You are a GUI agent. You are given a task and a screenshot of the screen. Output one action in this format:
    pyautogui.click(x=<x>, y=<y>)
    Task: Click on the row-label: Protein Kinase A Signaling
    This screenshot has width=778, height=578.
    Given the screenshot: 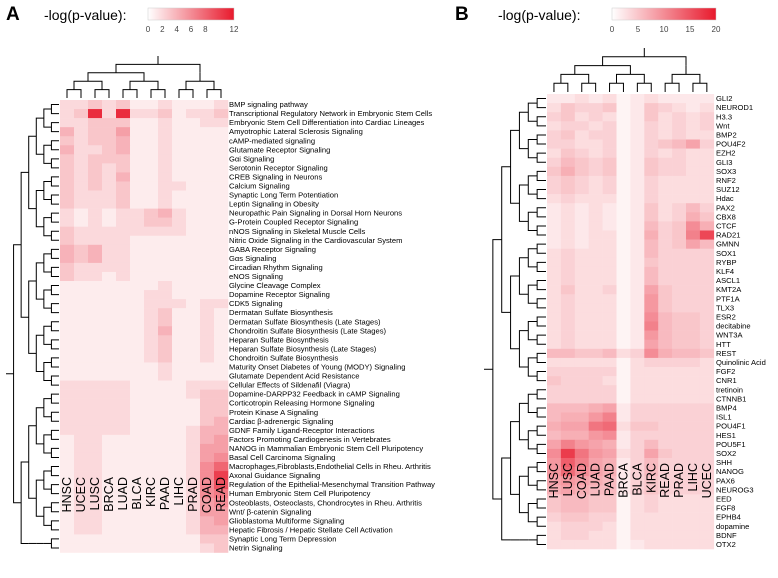 What is the action you would take?
    pyautogui.click(x=273, y=412)
    